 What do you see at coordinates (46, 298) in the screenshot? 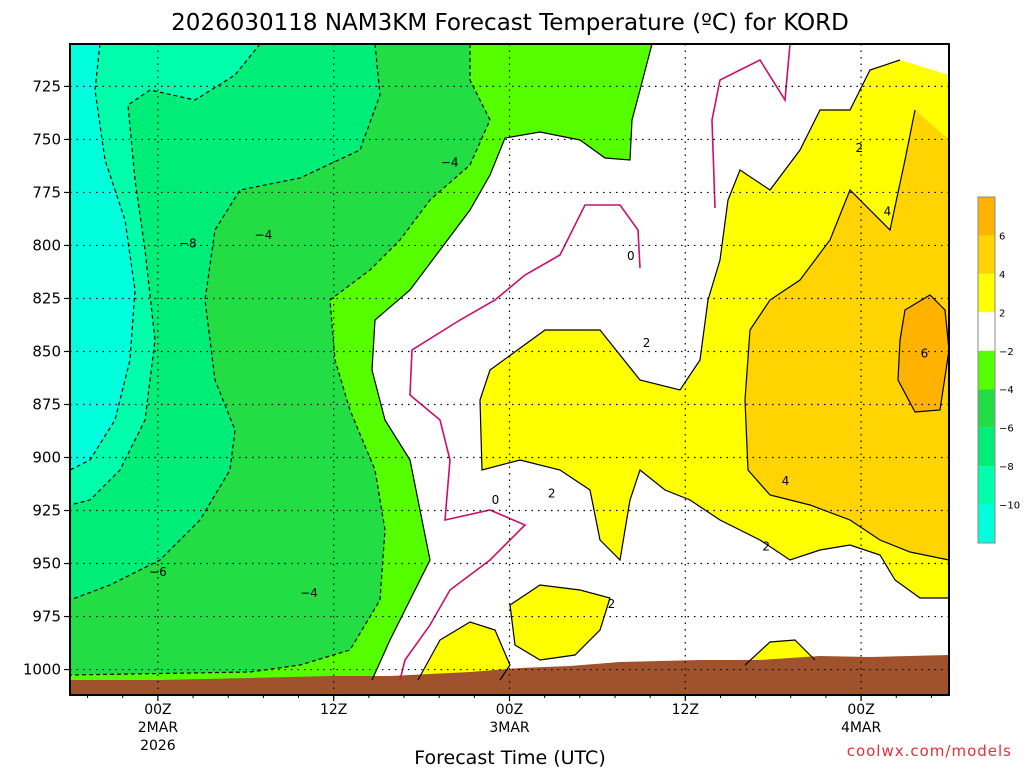
I see `y-tick-label: 825` at bounding box center [46, 298].